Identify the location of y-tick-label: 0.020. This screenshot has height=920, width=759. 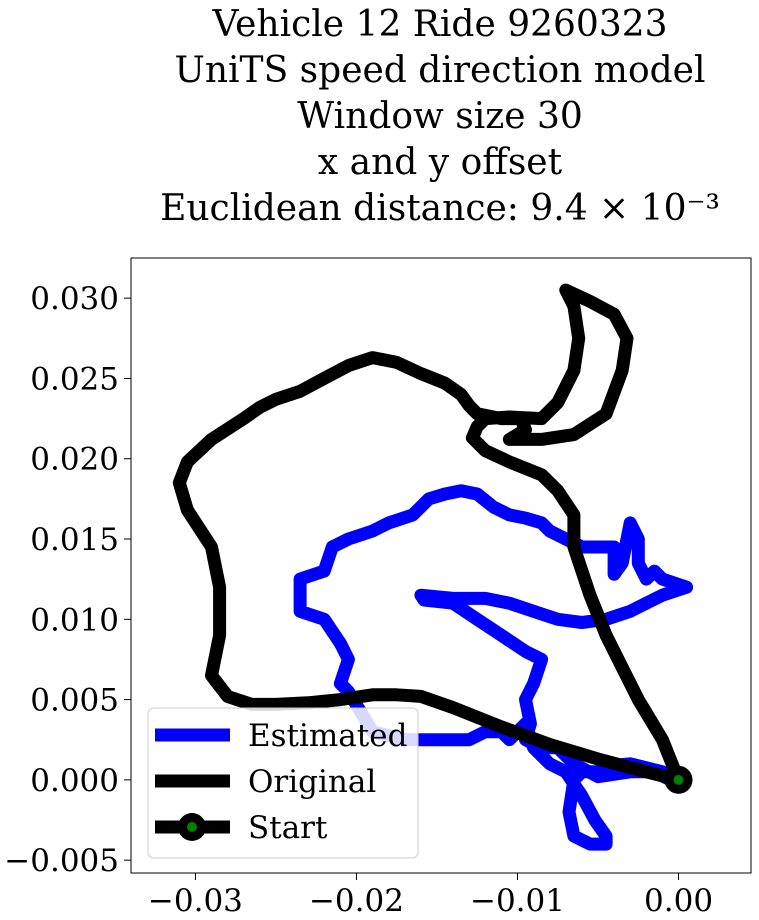
(74, 460).